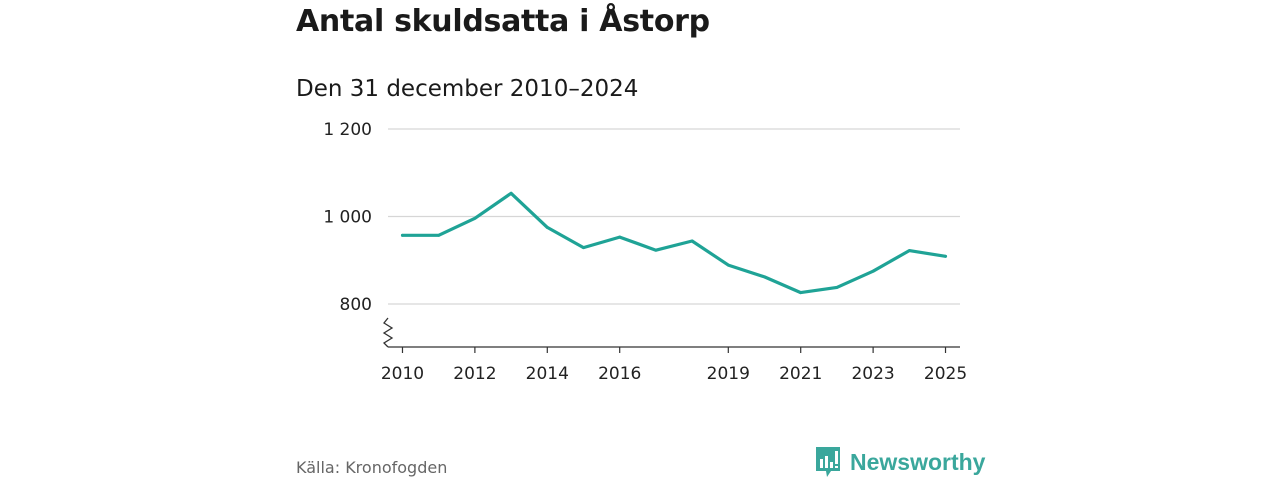 The height and width of the screenshot is (480, 1280). I want to click on x-tick-label: 2014, so click(547, 374).